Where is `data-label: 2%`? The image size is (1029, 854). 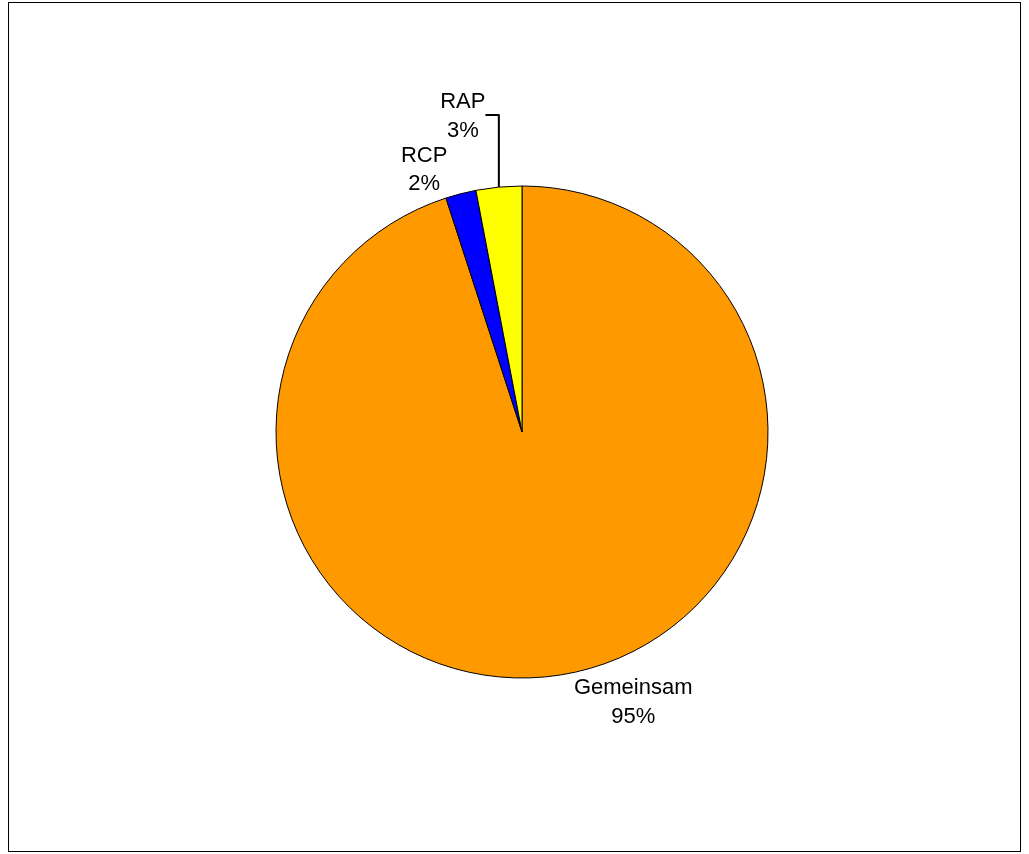 data-label: 2% is located at coordinates (424, 183).